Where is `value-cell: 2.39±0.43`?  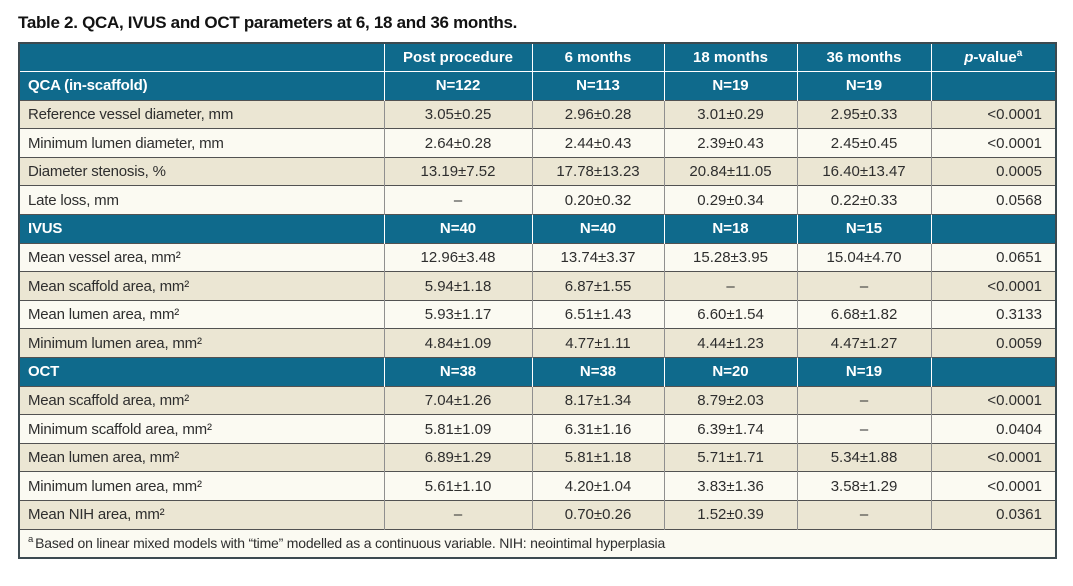 value-cell: 2.39±0.43 is located at coordinates (730, 143).